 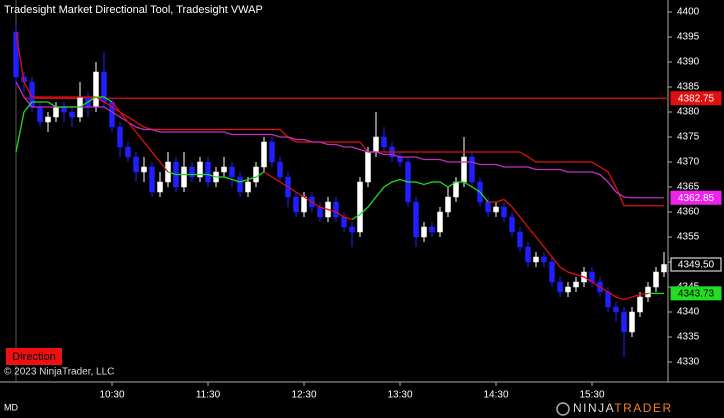 I want to click on y-tick-label: 4395, so click(x=688, y=37).